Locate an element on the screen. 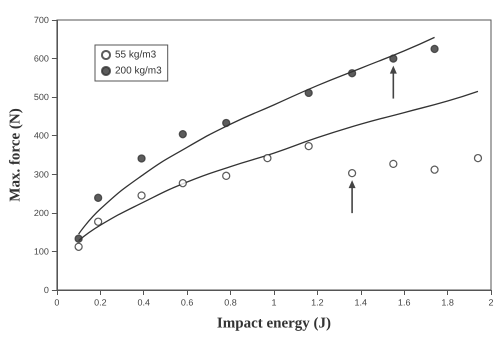  y-tick-label: 0 is located at coordinates (46, 290).